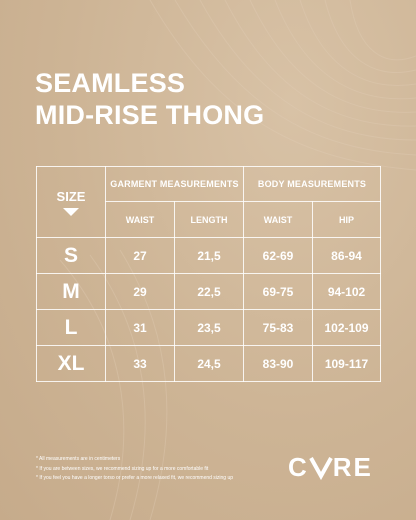 Image resolution: width=416 pixels, height=520 pixels. I want to click on table-row: L 31 23,5 75-83 102-109, so click(209, 327).